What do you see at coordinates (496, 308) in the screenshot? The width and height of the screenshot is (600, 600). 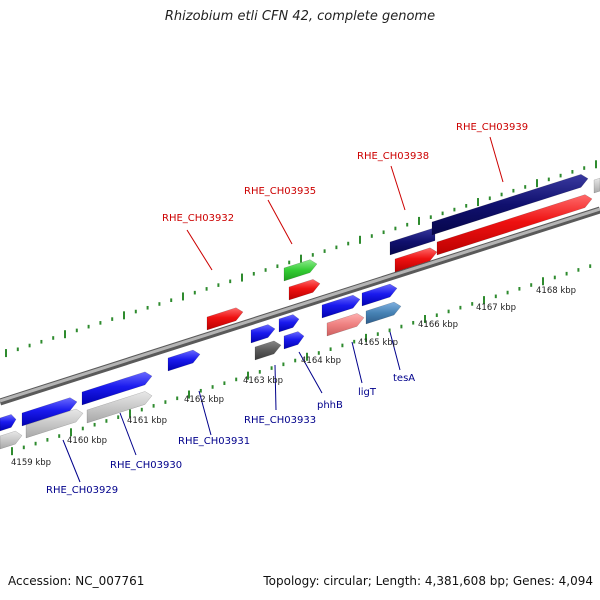 I see `ruler-label: 4167 kbp` at bounding box center [496, 308].